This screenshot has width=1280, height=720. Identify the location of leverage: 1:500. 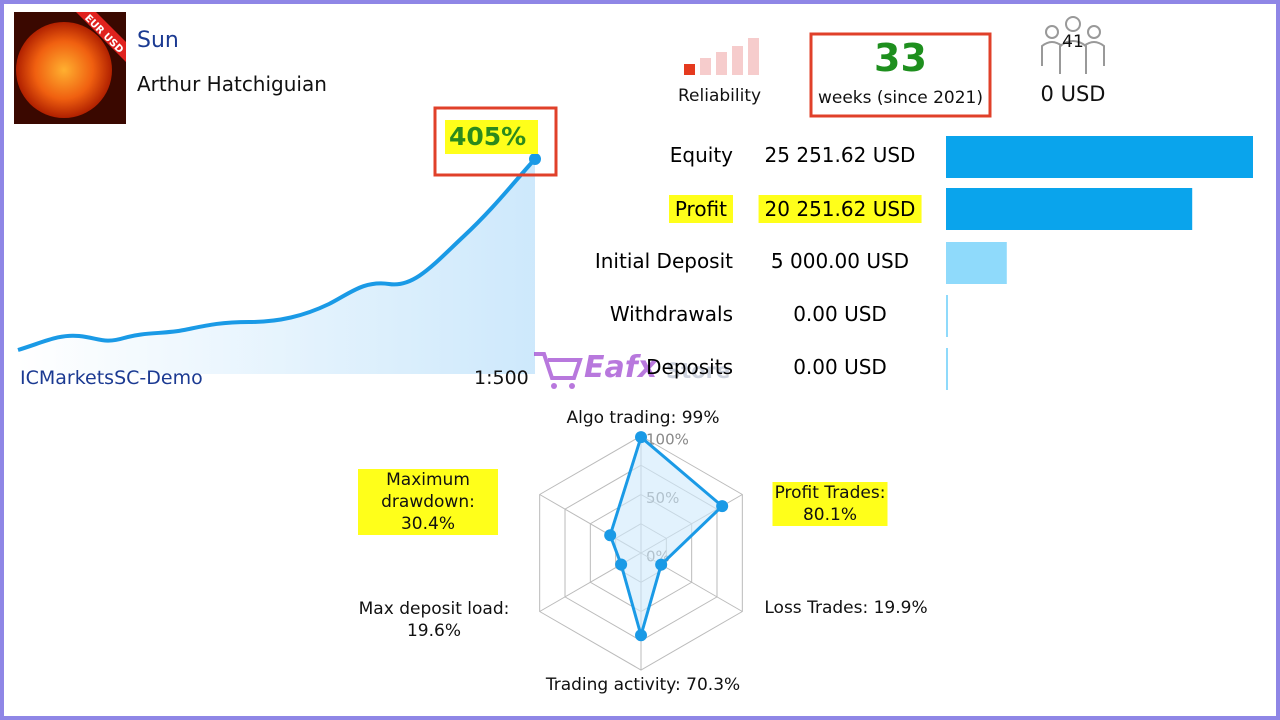
(501, 378).